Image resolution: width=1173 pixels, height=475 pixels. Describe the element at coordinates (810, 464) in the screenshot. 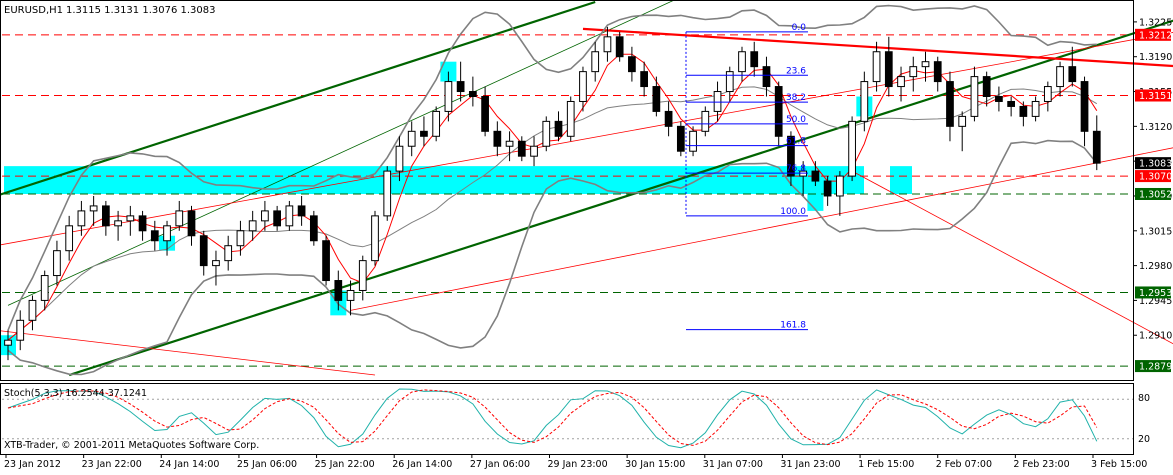

I see `x-axis-tick-label: 31 Jan 23:00` at that location.